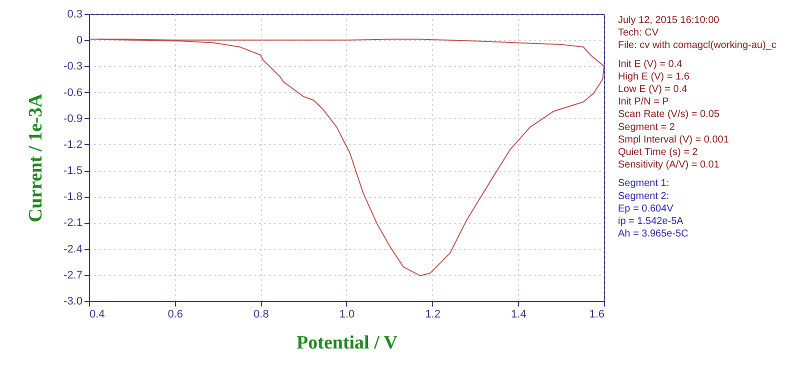  Describe the element at coordinates (658, 152) in the screenshot. I see `text: Quiet Time (s) = 2` at that location.